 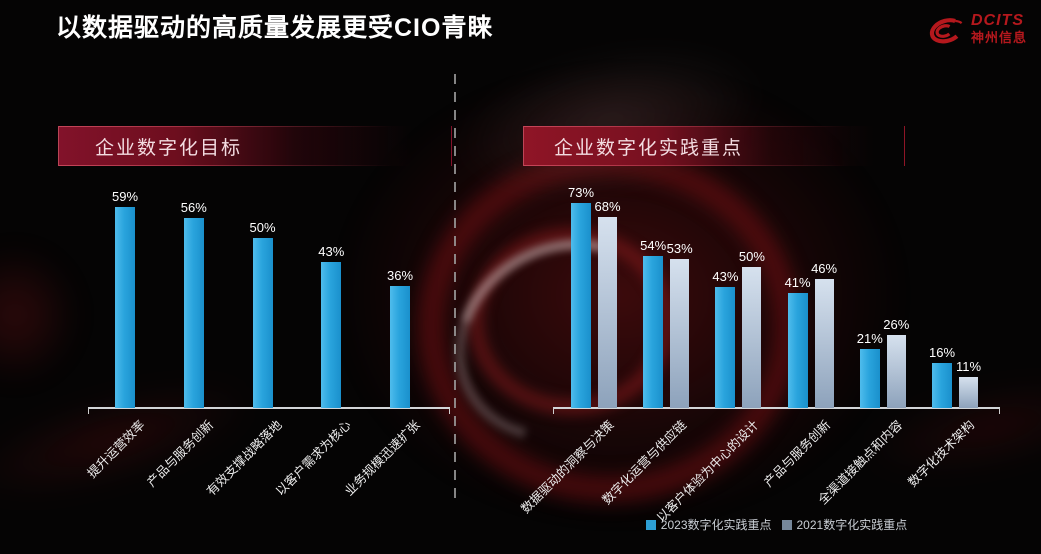 What do you see at coordinates (997, 20) in the screenshot?
I see `logo-brand-text: DCITS` at bounding box center [997, 20].